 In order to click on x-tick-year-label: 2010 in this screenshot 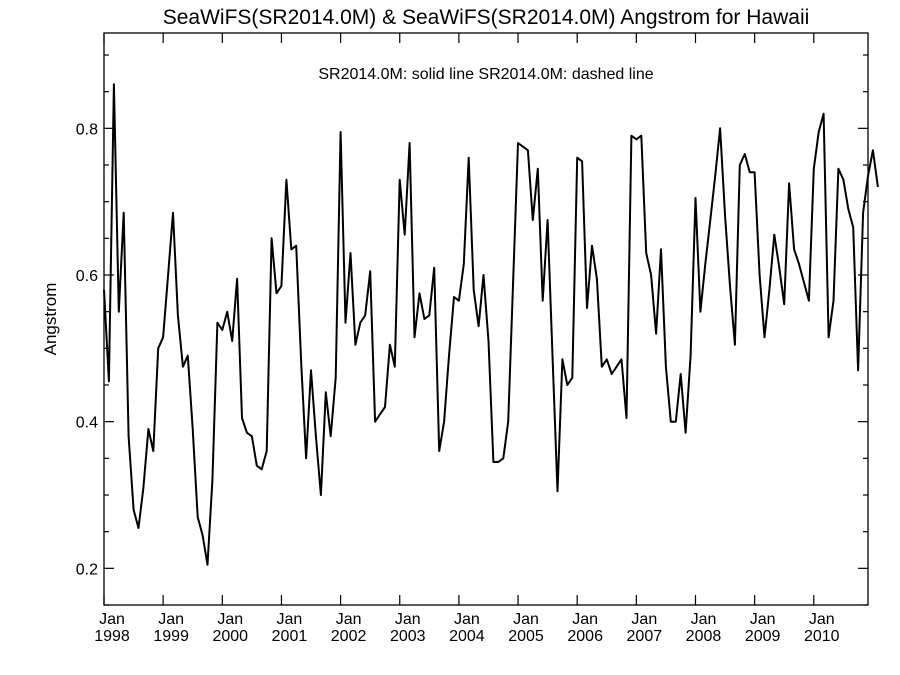, I will do `click(822, 636)`.